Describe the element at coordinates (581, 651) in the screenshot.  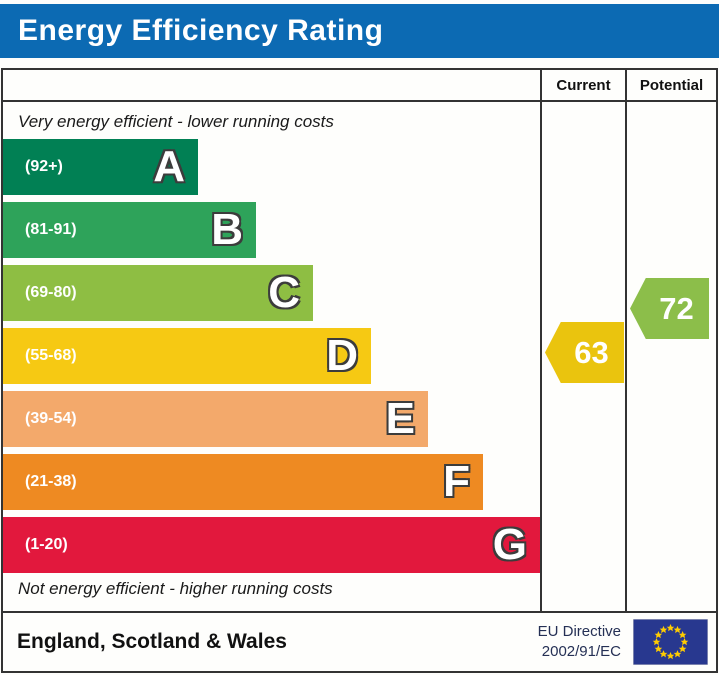
I see `eu-directive-line2: 2002/91/EC` at that location.